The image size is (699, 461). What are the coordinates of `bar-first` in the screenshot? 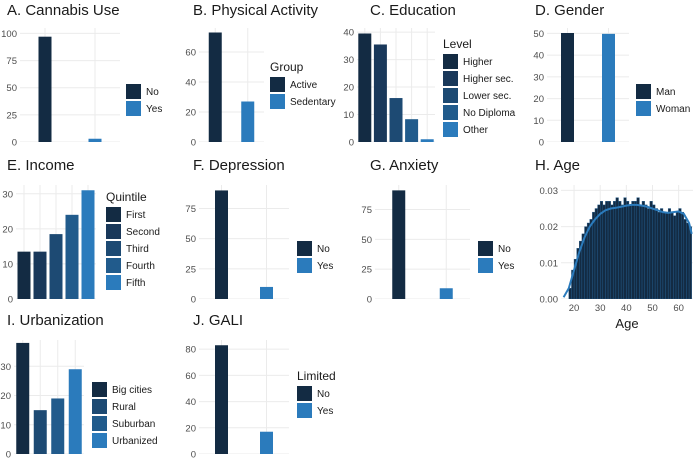 It's located at (24, 275).